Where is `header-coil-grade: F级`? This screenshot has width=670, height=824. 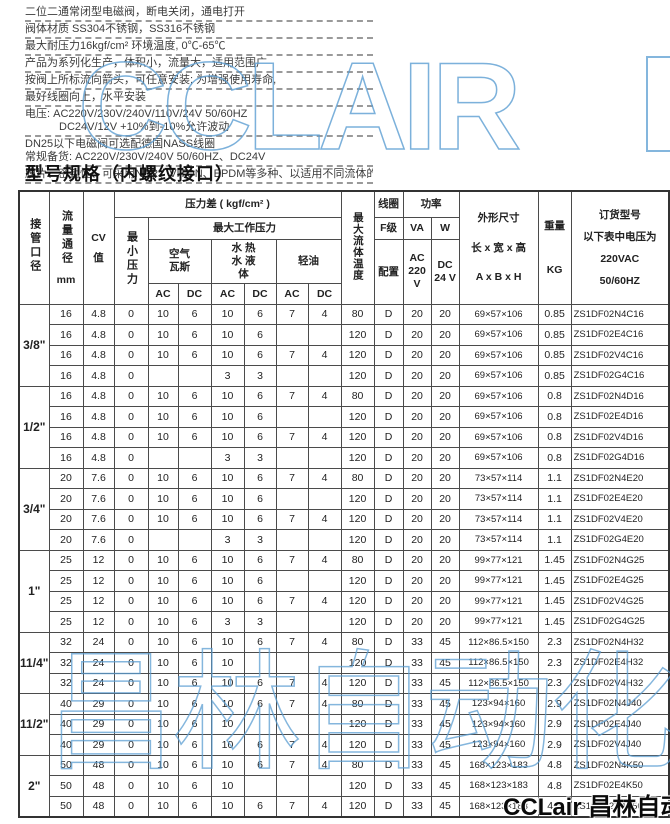 header-coil-grade: F级 is located at coordinates (388, 228).